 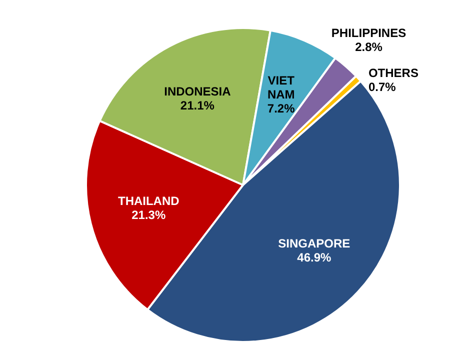 What do you see at coordinates (149, 215) in the screenshot?
I see `data-label: 21.3%` at bounding box center [149, 215].